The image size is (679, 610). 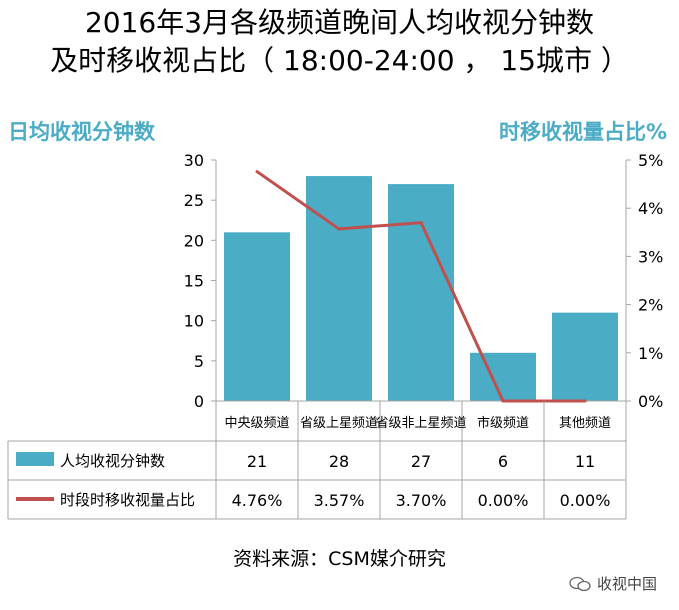 I want to click on table-value-line: 3.70%, so click(x=421, y=500).